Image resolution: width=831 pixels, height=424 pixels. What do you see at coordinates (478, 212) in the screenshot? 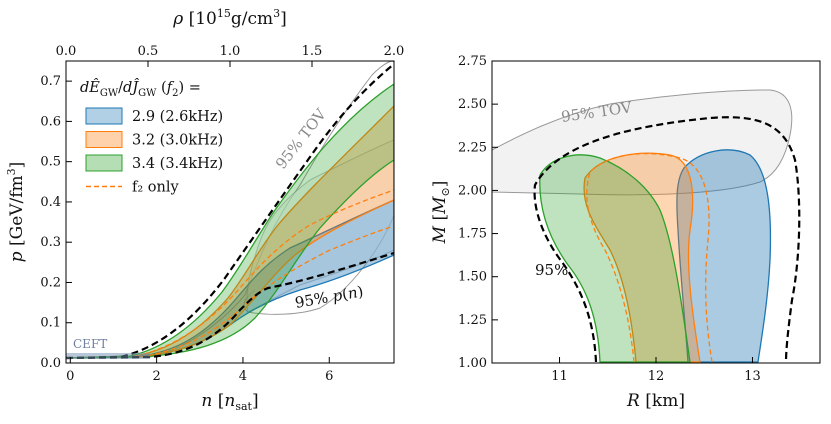
I see `right-y-ticks: 1.00 1.25 1.50 1.75 2.00 2.25 2.50 2.75` at bounding box center [478, 212].